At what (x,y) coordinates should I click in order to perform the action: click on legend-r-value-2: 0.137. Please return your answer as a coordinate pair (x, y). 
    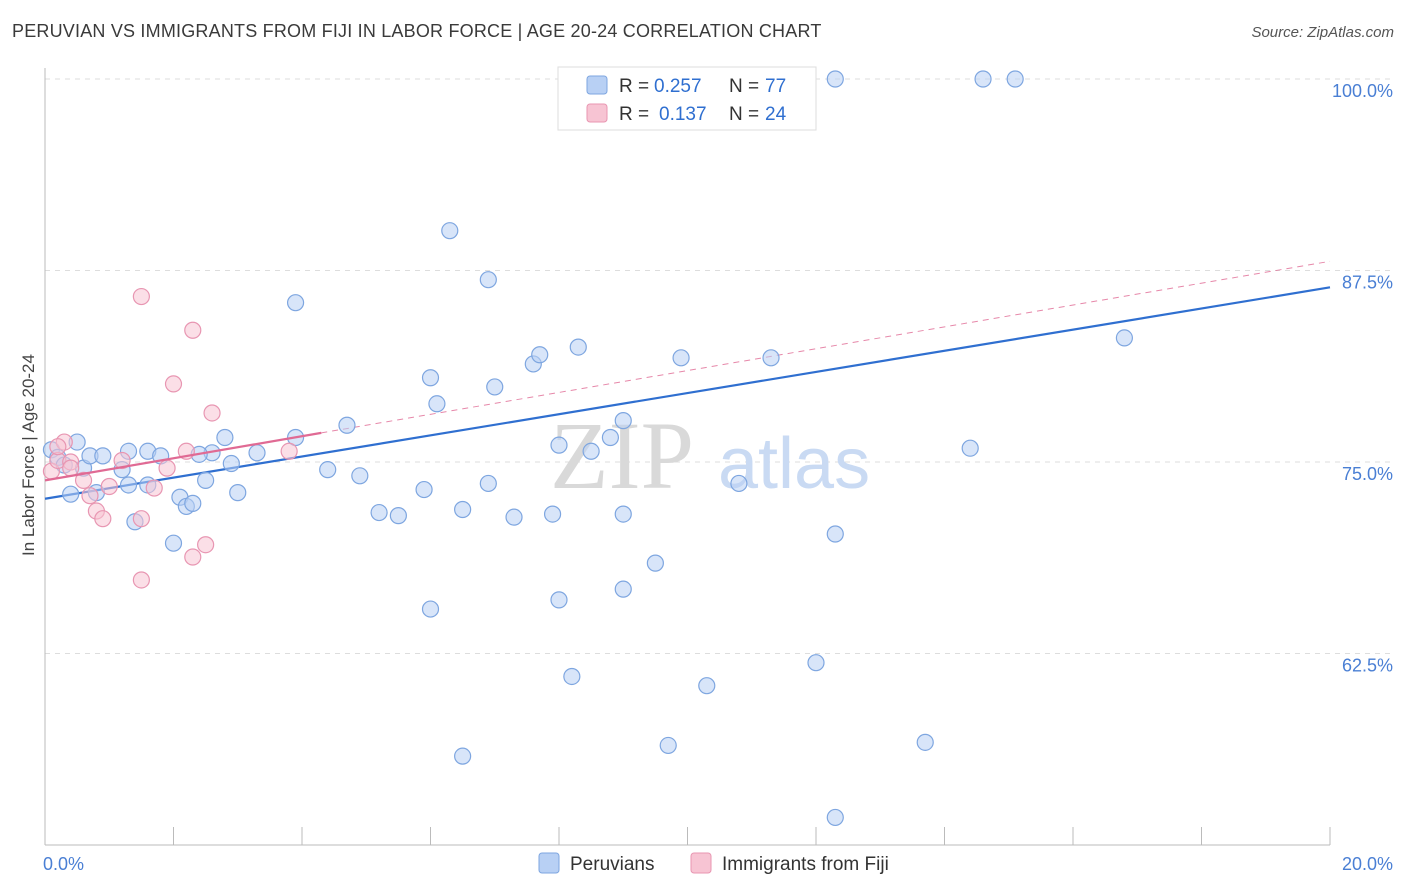
    Looking at the image, I should click on (683, 114).